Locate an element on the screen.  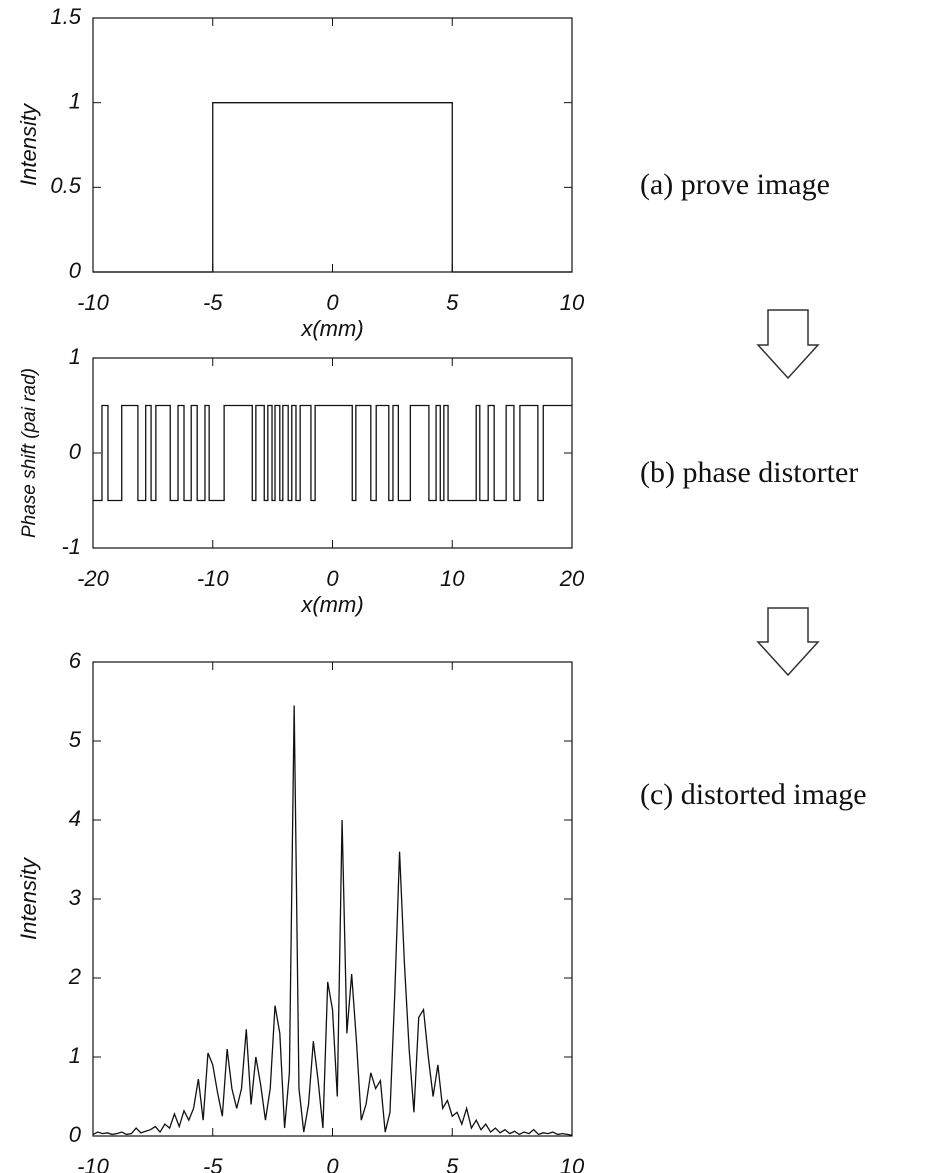
y-tick-label: 6 is located at coordinates (75, 660).